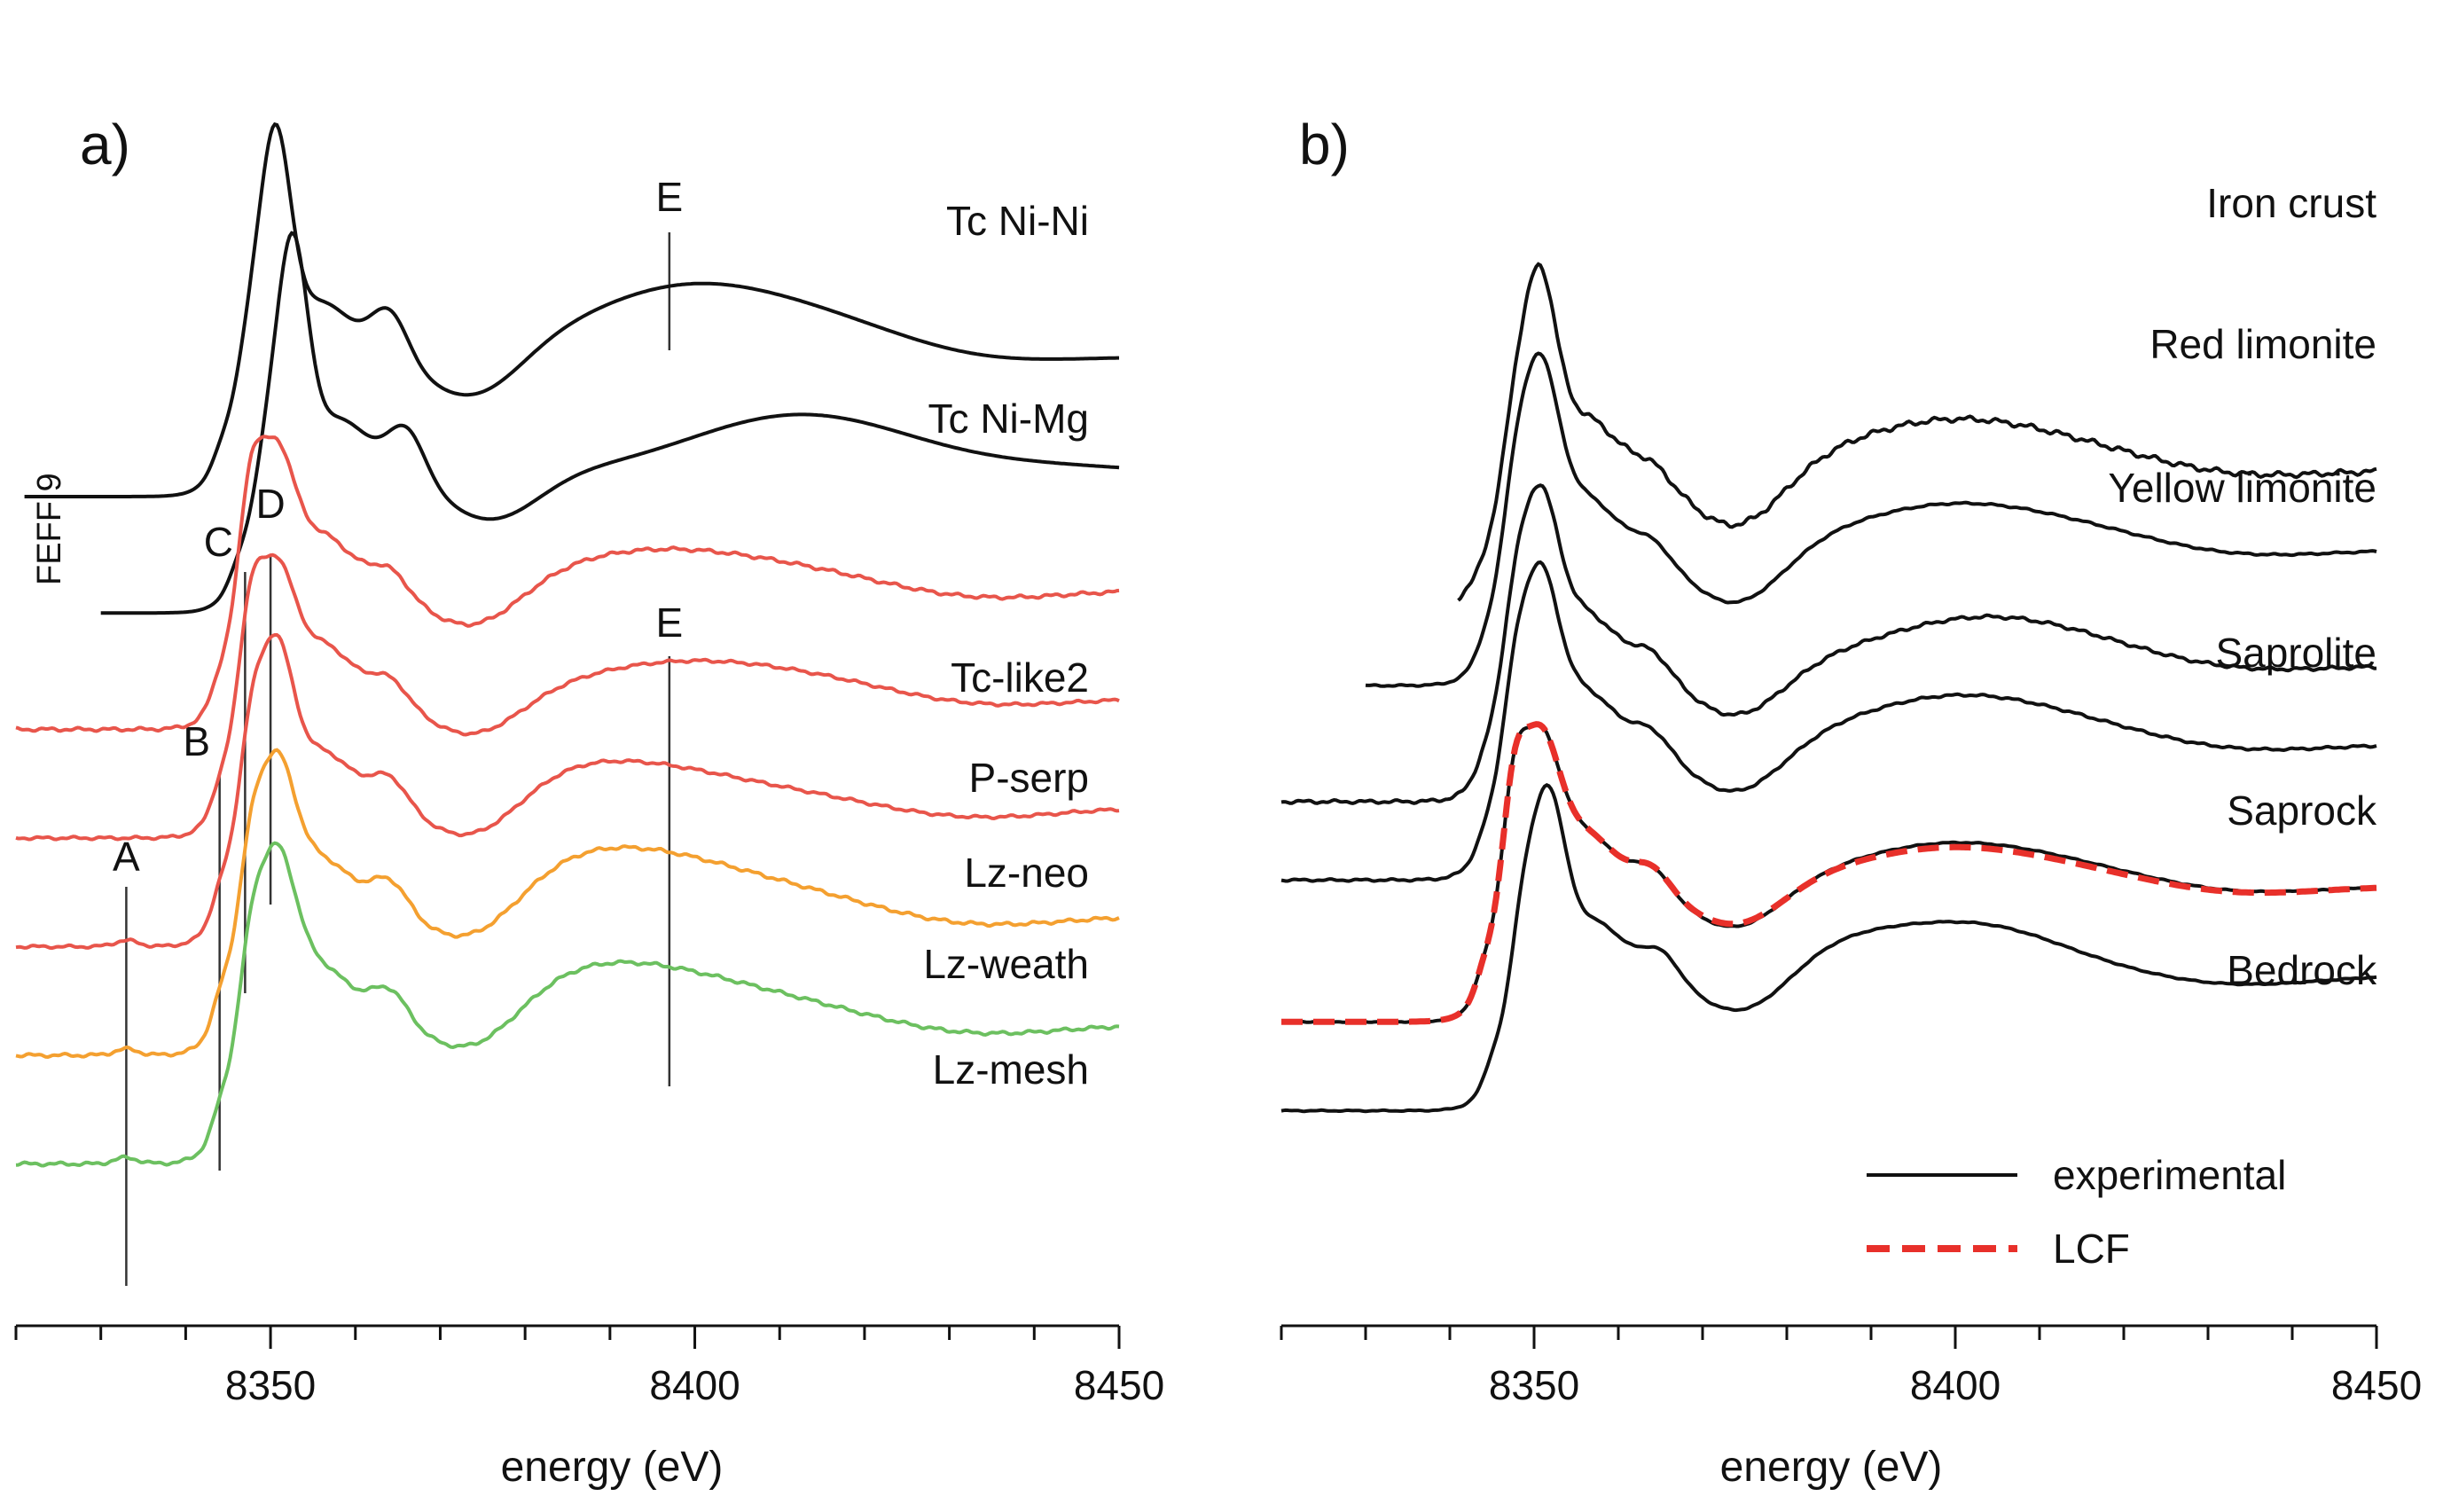  I want to click on curve-iron-crust, so click(1917, 432).